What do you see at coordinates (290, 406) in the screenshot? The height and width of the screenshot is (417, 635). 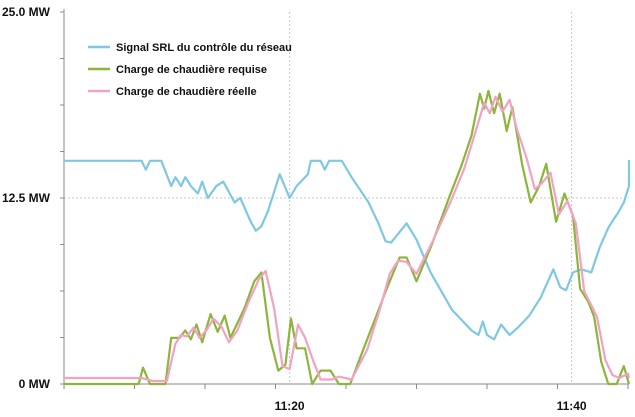 I see `x-tick-label: 11:20` at bounding box center [290, 406].